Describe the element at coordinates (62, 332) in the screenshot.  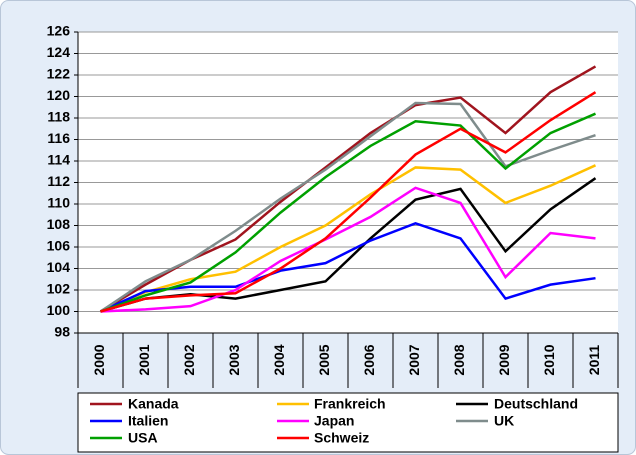
I see `y-tick-label: 98` at that location.